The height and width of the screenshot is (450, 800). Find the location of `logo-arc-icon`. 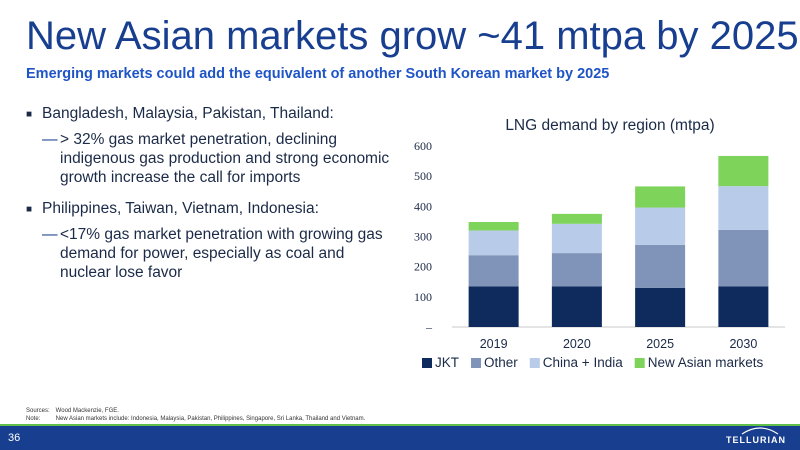

logo-arc-icon is located at coordinates (760, 431).